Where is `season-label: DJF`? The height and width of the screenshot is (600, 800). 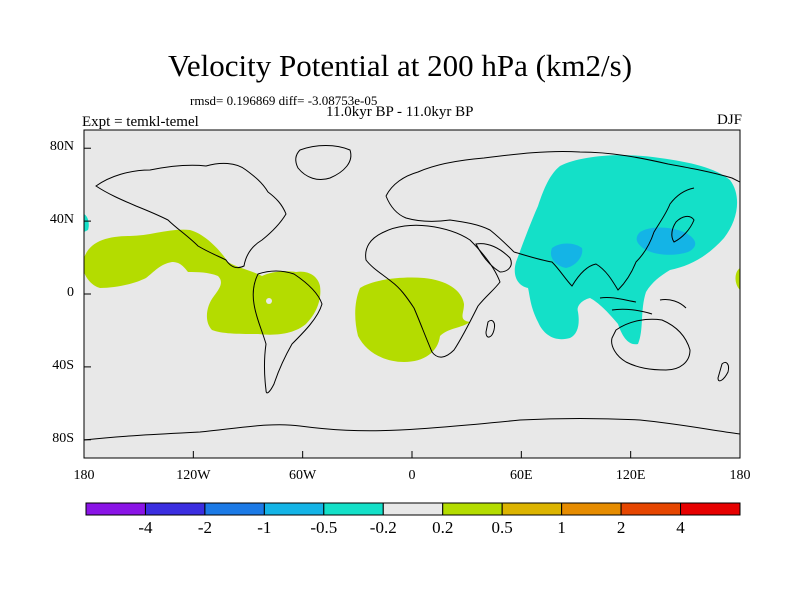 season-label: DJF is located at coordinates (729, 120).